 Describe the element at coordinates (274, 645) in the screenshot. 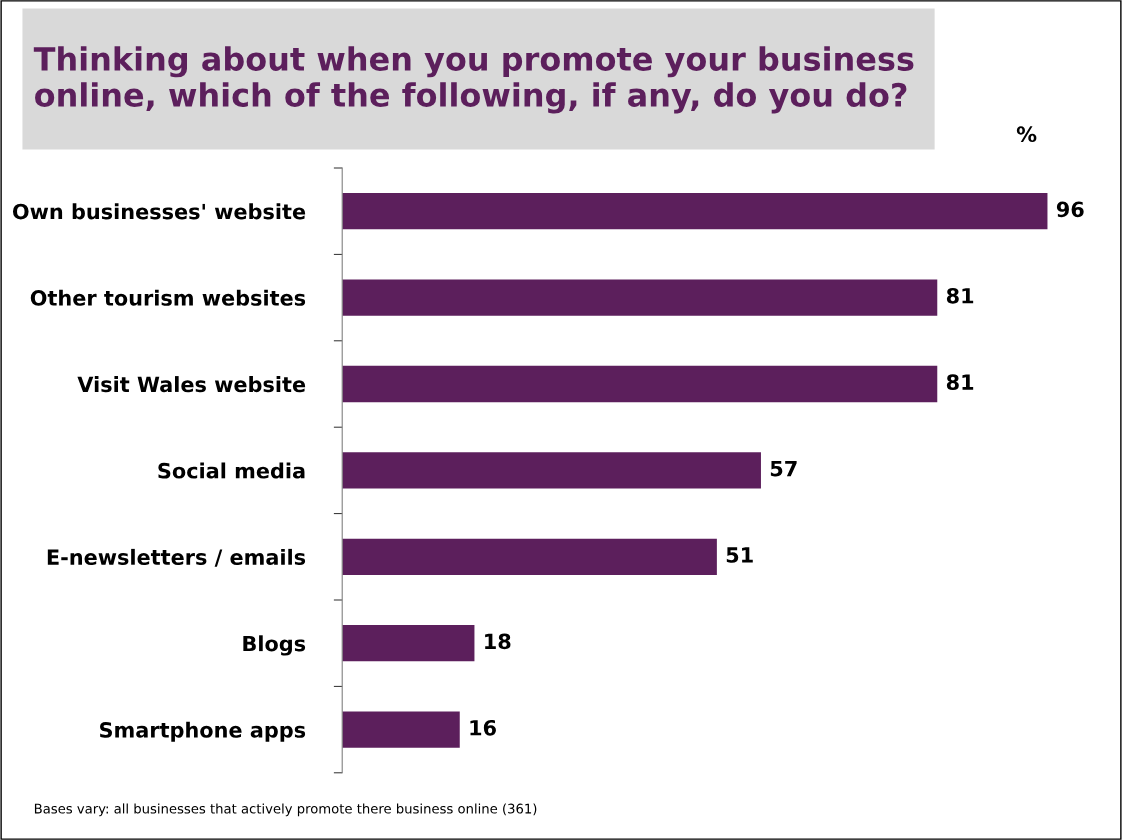

I see `y-tick-label: Blogs` at that location.